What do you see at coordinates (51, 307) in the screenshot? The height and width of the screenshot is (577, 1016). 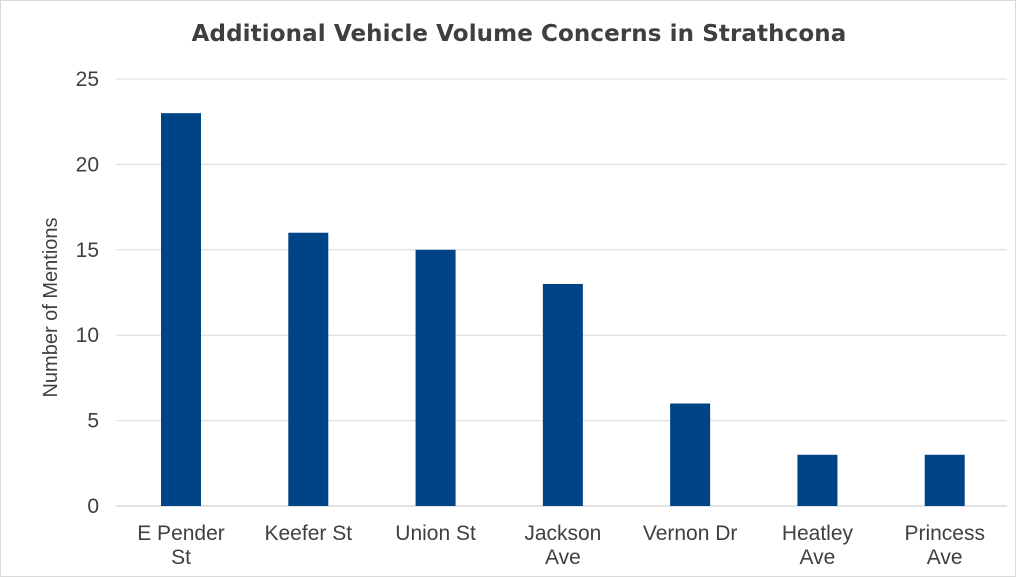 I see `y-axis-title: Number of Mentions` at bounding box center [51, 307].